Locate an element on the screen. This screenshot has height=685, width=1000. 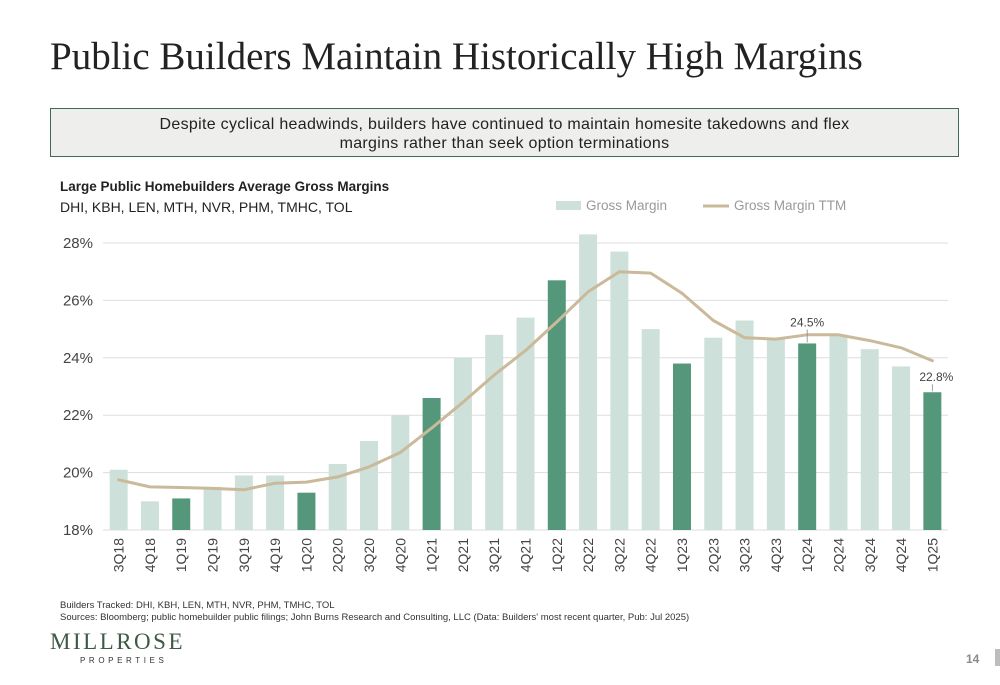
y-tick-label: 20% is located at coordinates (78, 473).